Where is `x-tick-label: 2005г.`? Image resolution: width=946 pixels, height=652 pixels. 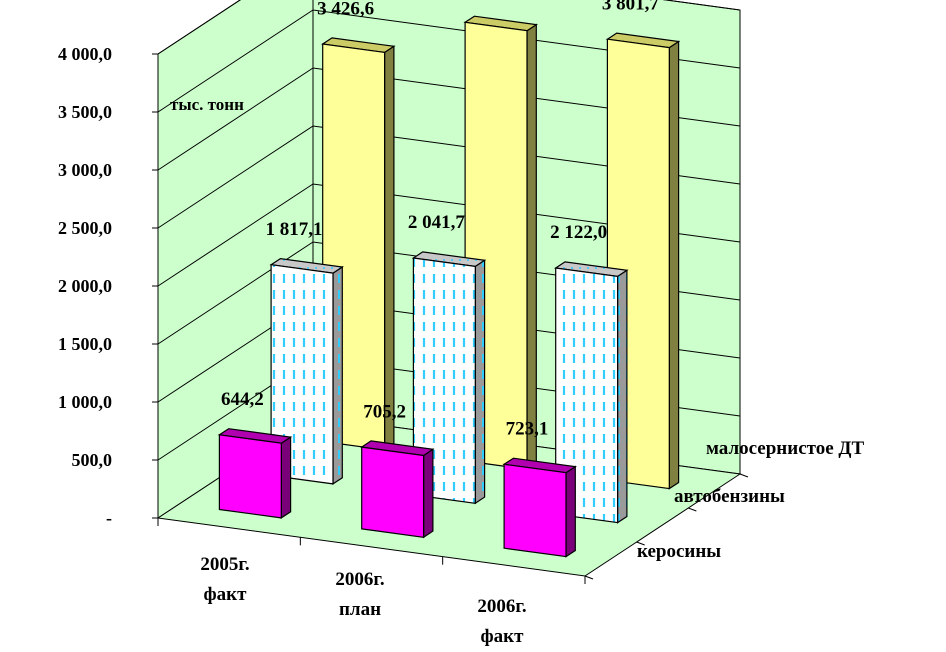 x-tick-label: 2005г. is located at coordinates (224, 564).